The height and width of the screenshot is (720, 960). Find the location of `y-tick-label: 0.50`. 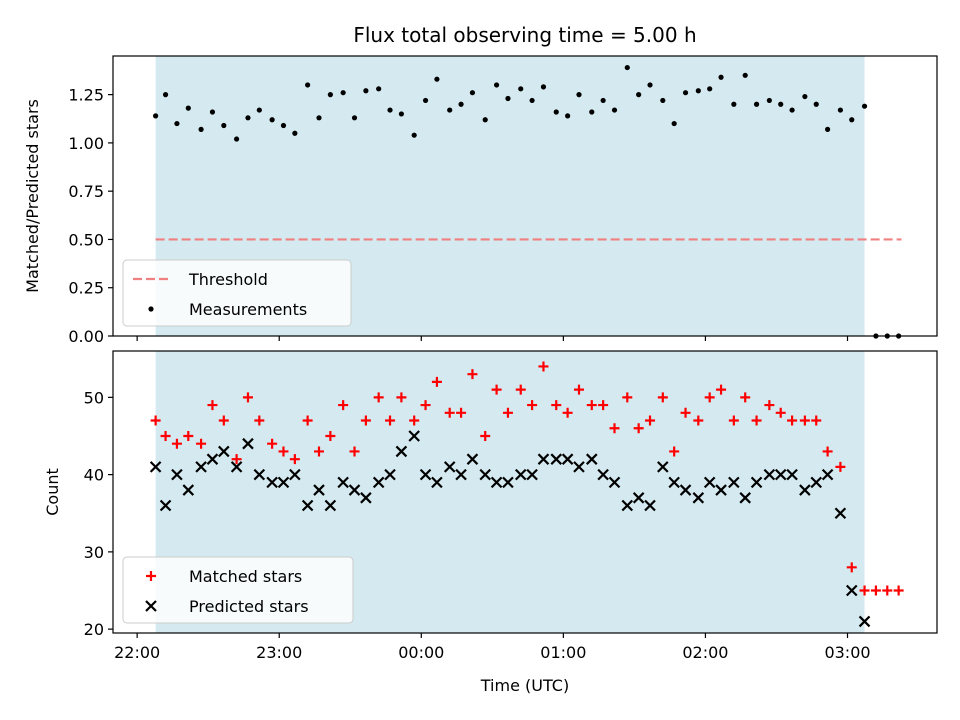

y-tick-label: 0.50 is located at coordinates (86, 239).